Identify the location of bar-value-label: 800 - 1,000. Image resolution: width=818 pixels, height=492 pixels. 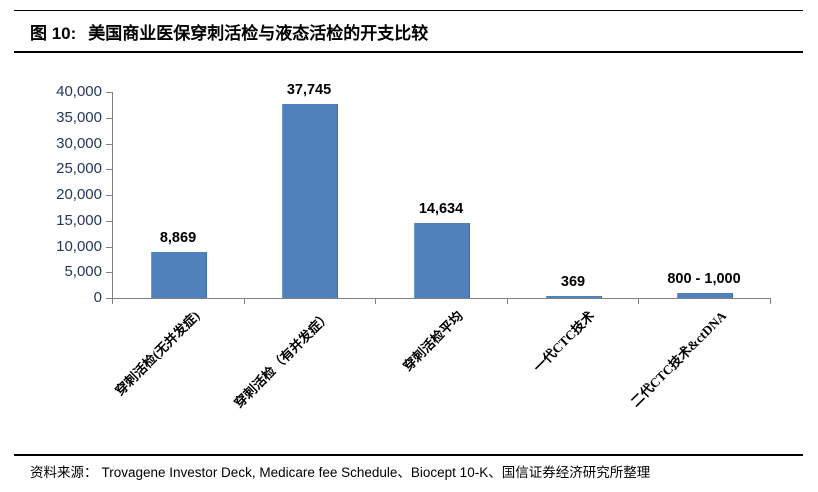
(704, 279).